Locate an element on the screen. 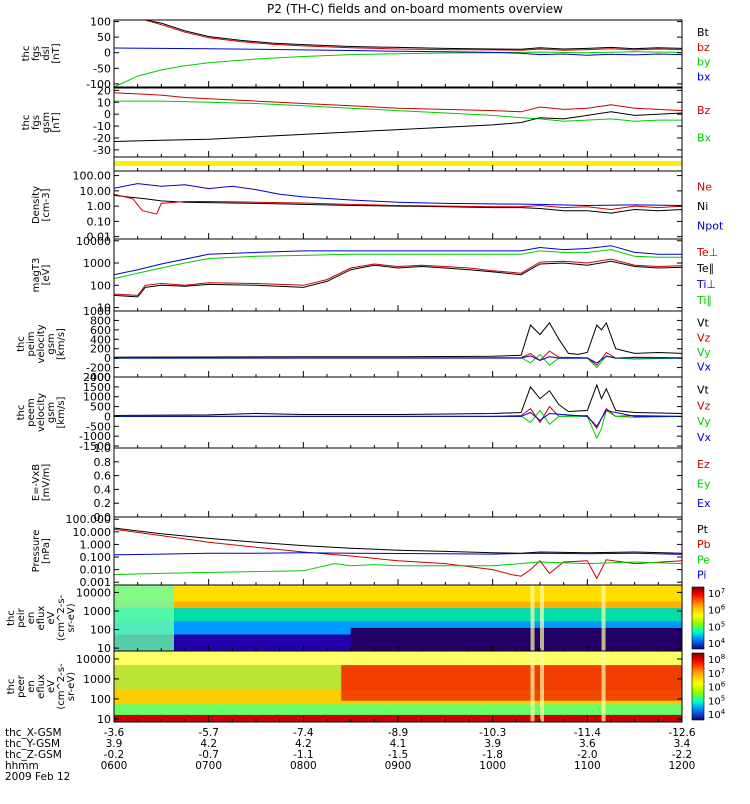 Image resolution: width=750 pixels, height=804 pixels. y-tick-label: 1500 is located at coordinates (97, 387).